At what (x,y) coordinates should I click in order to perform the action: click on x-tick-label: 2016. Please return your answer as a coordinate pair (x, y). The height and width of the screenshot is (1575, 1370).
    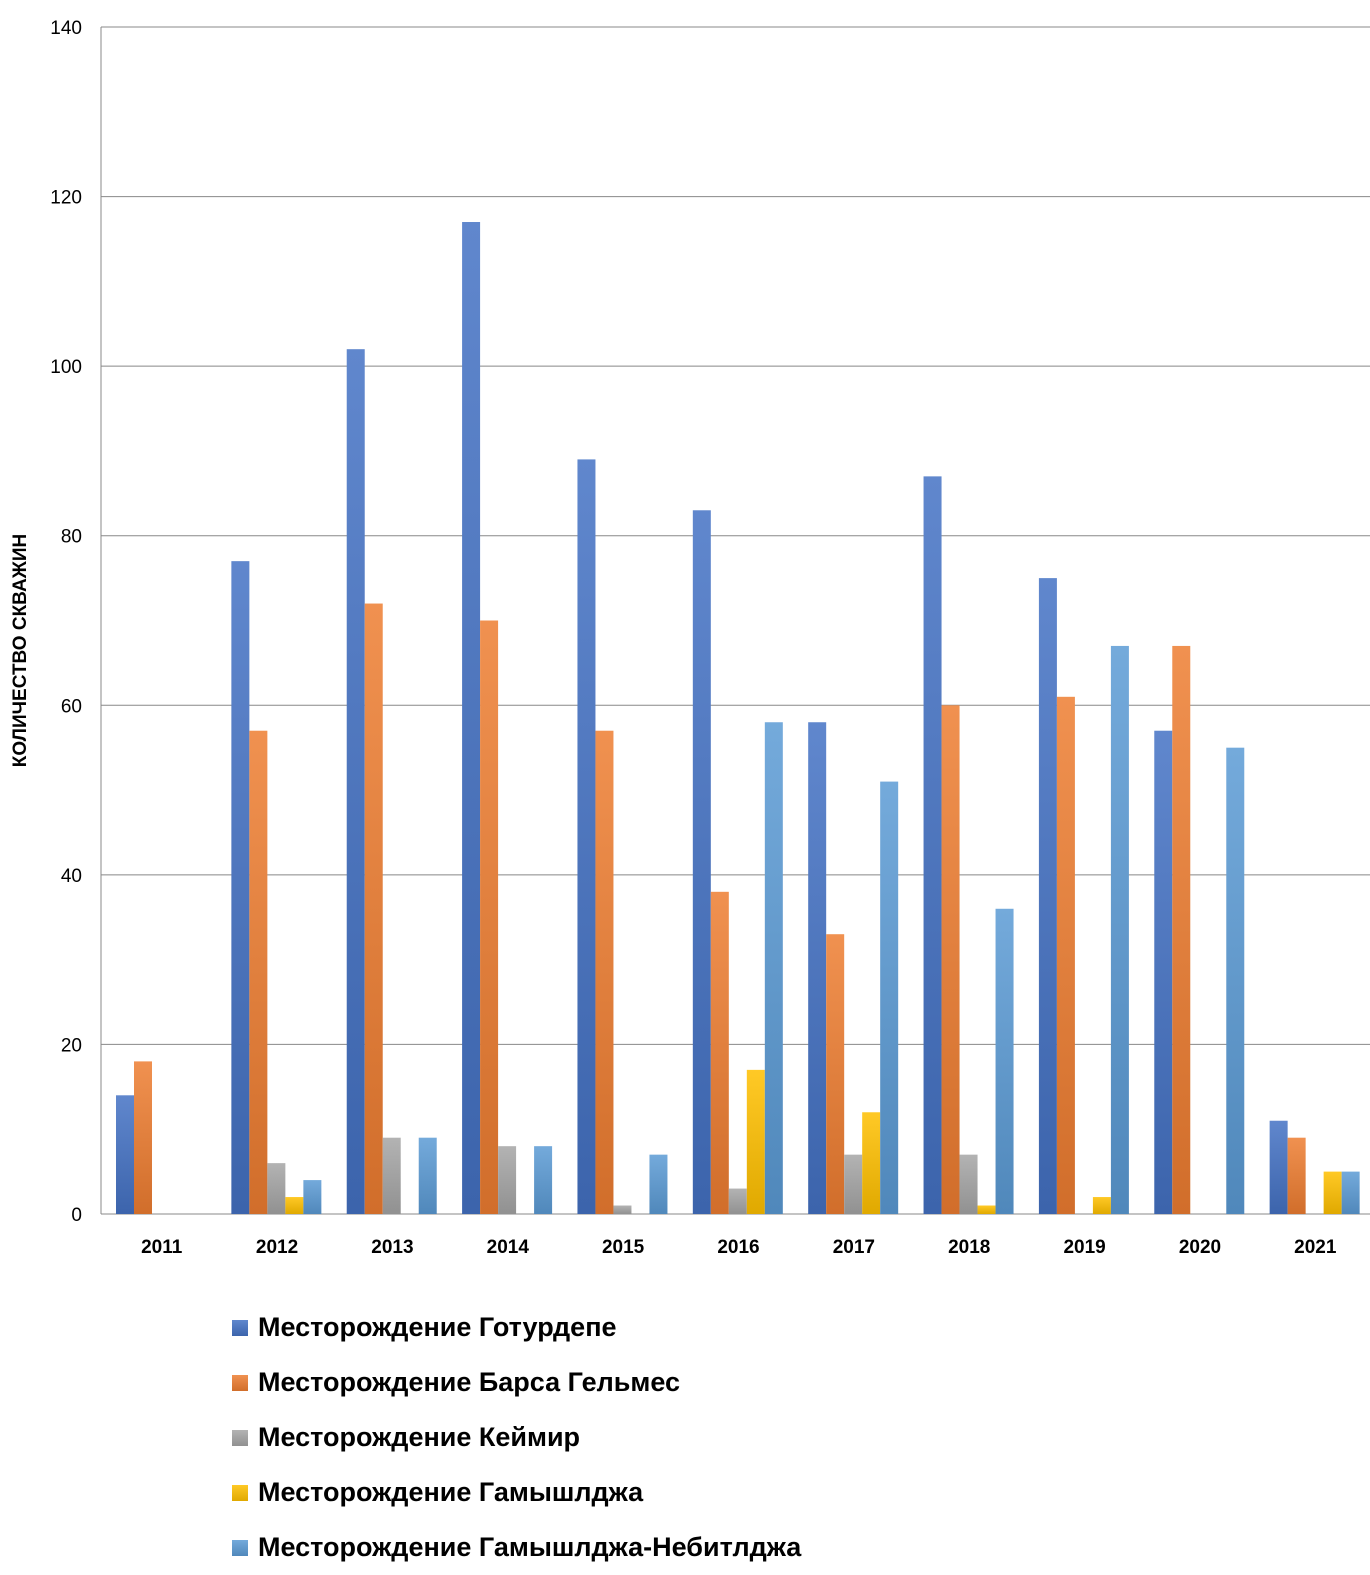
    Looking at the image, I should click on (738, 1247).